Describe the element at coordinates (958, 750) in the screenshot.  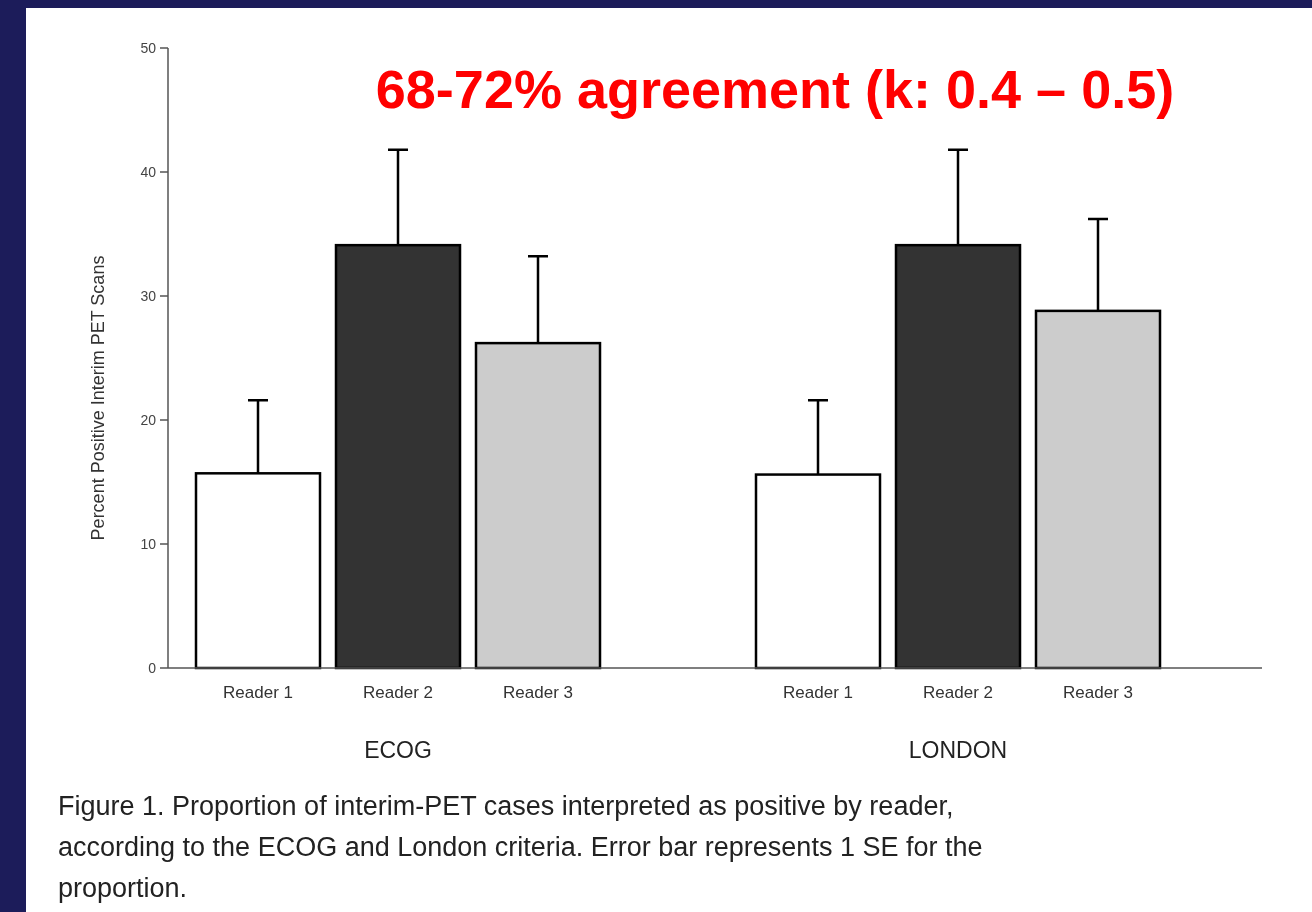
I see `text: LONDON` at that location.